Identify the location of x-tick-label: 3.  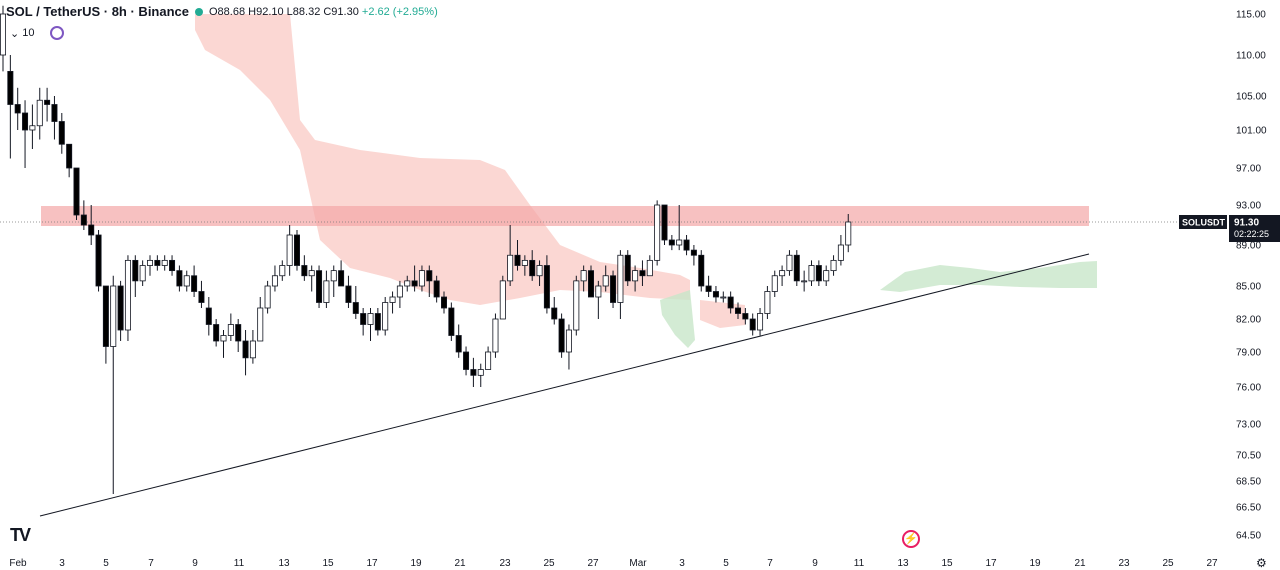
(682, 563).